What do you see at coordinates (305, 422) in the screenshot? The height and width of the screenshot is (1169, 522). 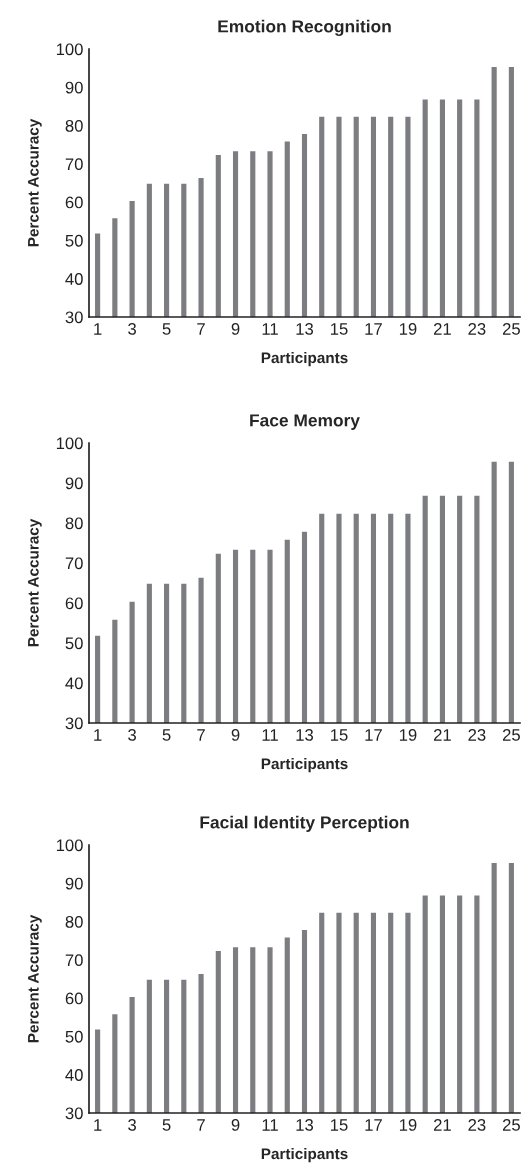 I see `chart-title: Face Memory` at bounding box center [305, 422].